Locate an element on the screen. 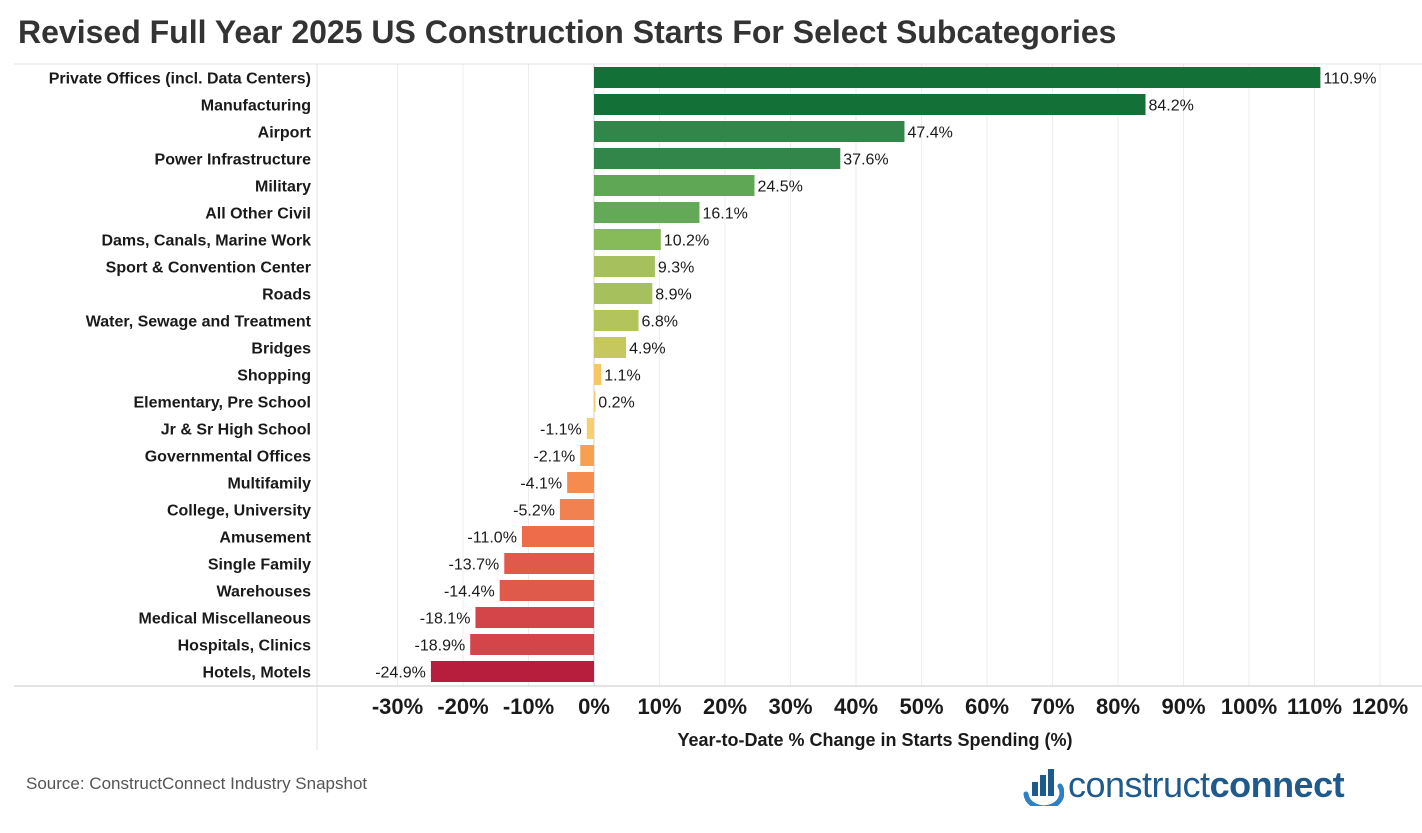 This screenshot has width=1422, height=833. x-tick-label: 40% is located at coordinates (856, 706).